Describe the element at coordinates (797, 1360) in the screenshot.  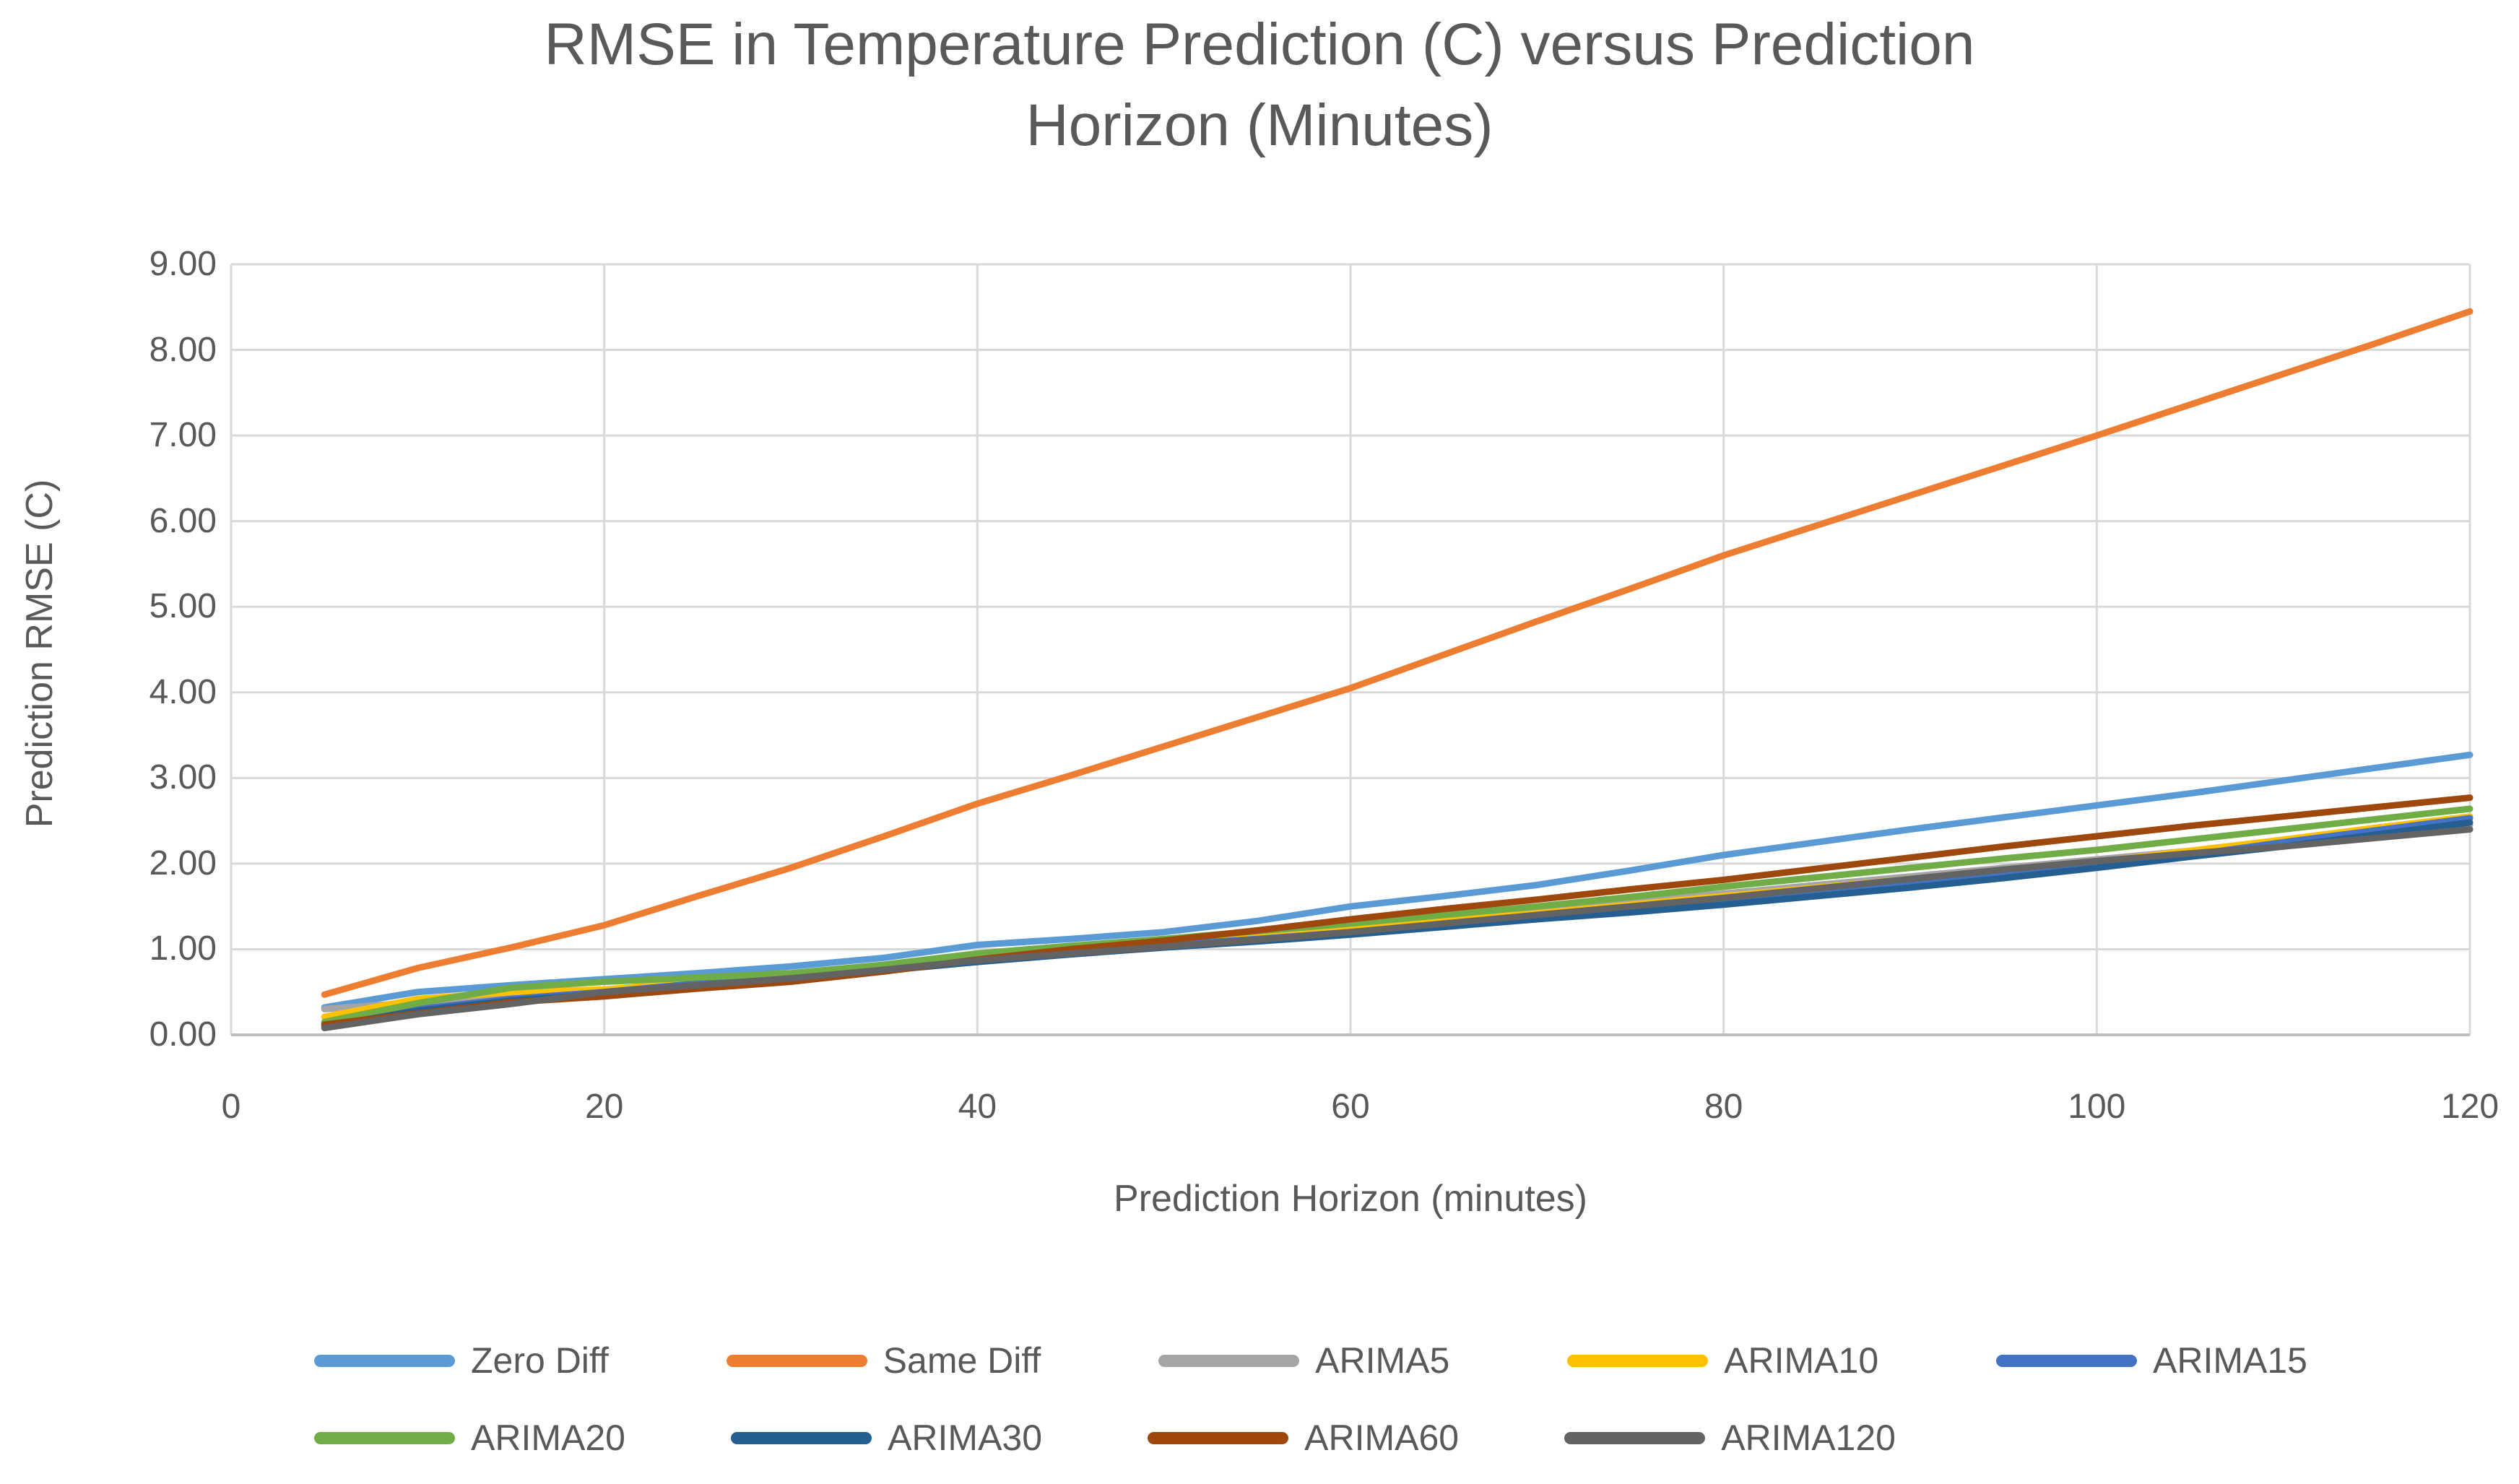
I see `legend-swatch-same-diff` at that location.